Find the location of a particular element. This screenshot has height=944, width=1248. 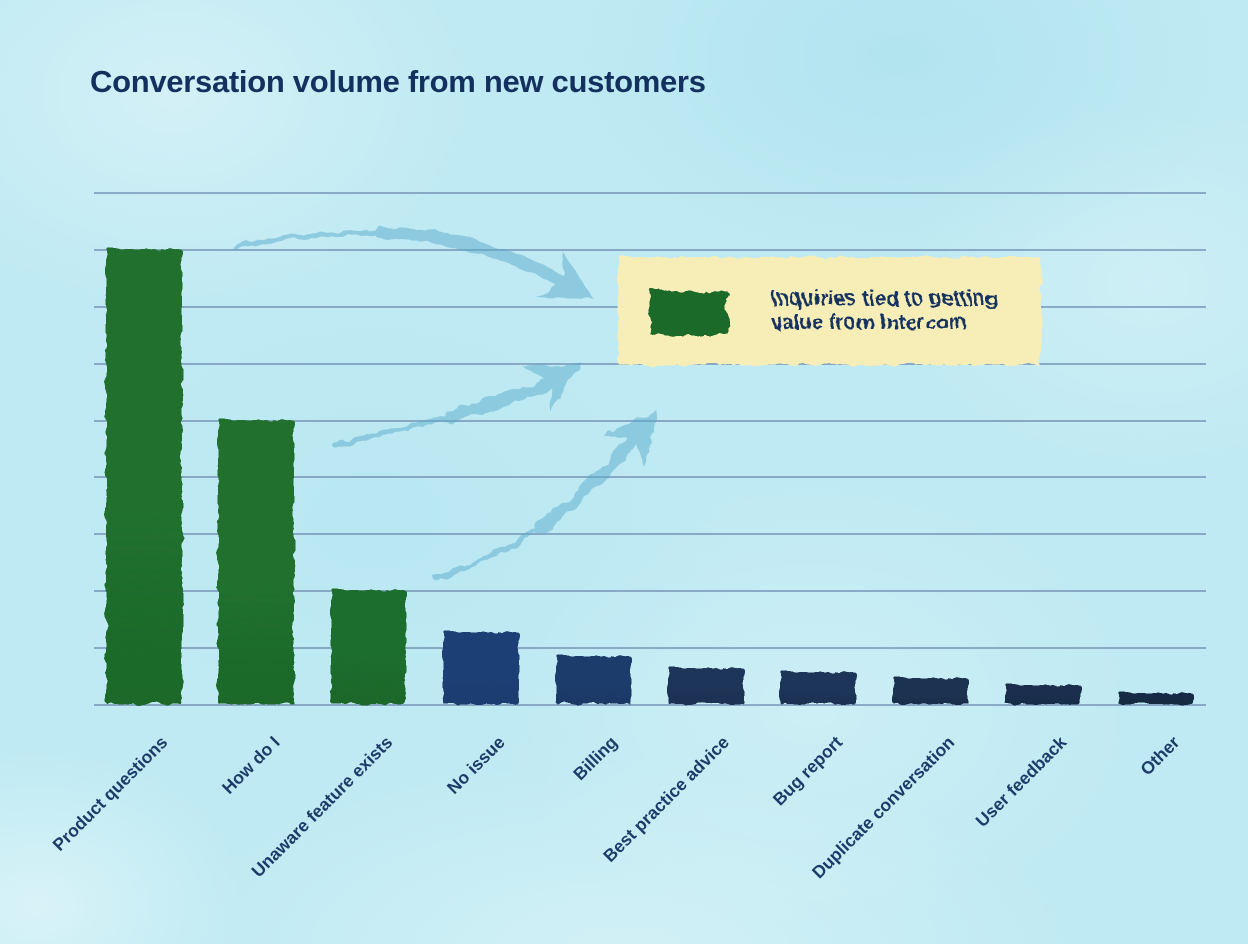

bar-product-questions is located at coordinates (144, 476).